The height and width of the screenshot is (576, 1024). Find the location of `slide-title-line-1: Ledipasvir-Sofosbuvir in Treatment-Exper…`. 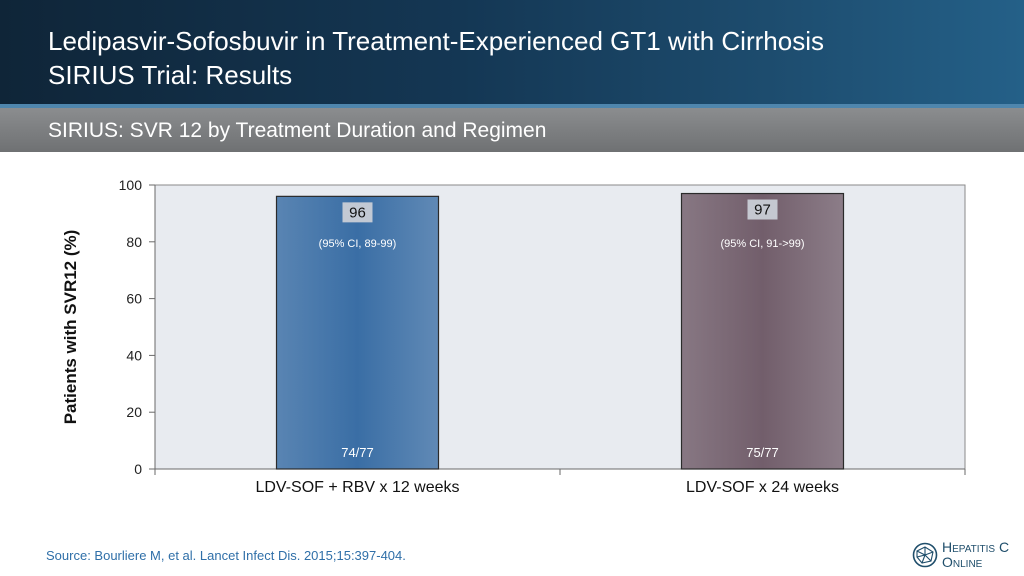

slide-title-line-1: Ledipasvir-Sofosbuvir in Treatment-Exper… is located at coordinates (436, 41).